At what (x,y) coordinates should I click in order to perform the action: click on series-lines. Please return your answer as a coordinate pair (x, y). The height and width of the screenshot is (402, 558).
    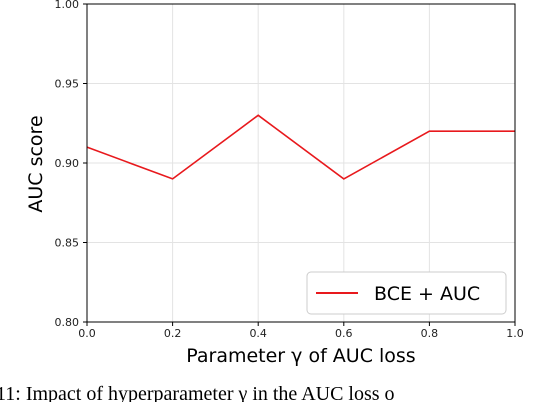
    Looking at the image, I should click on (300, 147).